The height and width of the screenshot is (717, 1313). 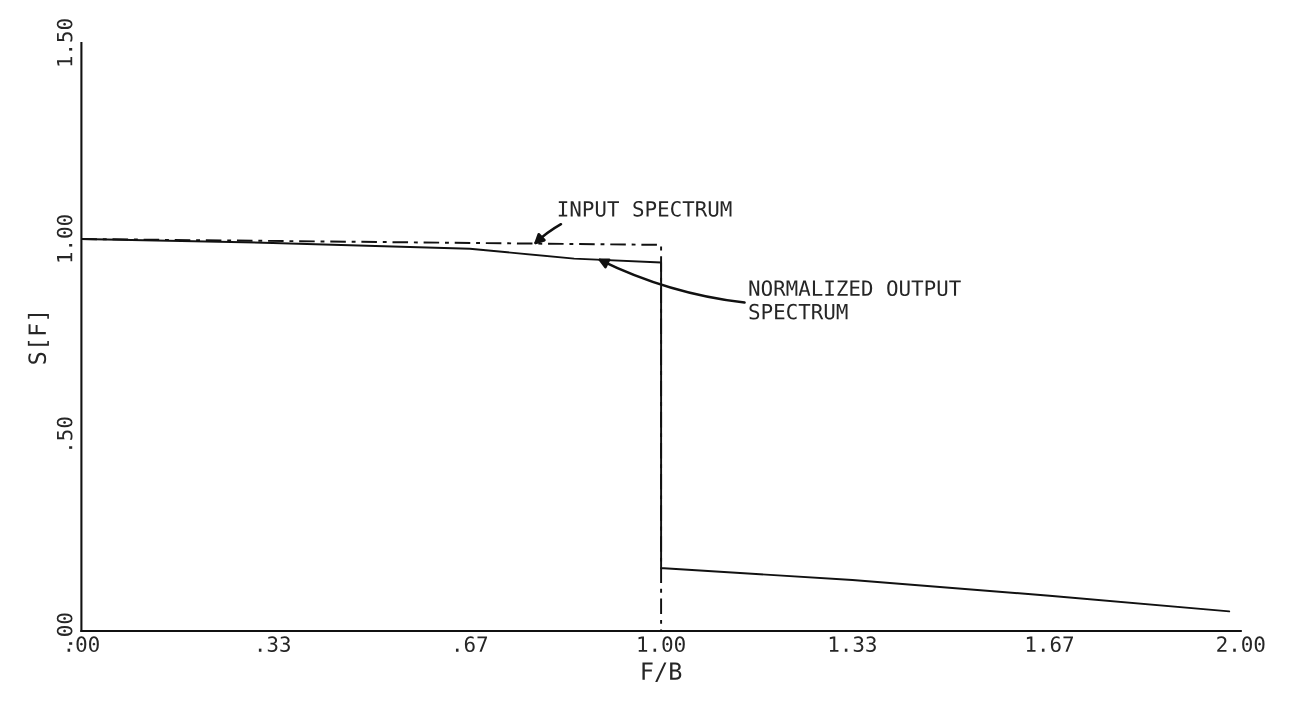 I want to click on x-tick-label: .33, so click(x=274, y=644).